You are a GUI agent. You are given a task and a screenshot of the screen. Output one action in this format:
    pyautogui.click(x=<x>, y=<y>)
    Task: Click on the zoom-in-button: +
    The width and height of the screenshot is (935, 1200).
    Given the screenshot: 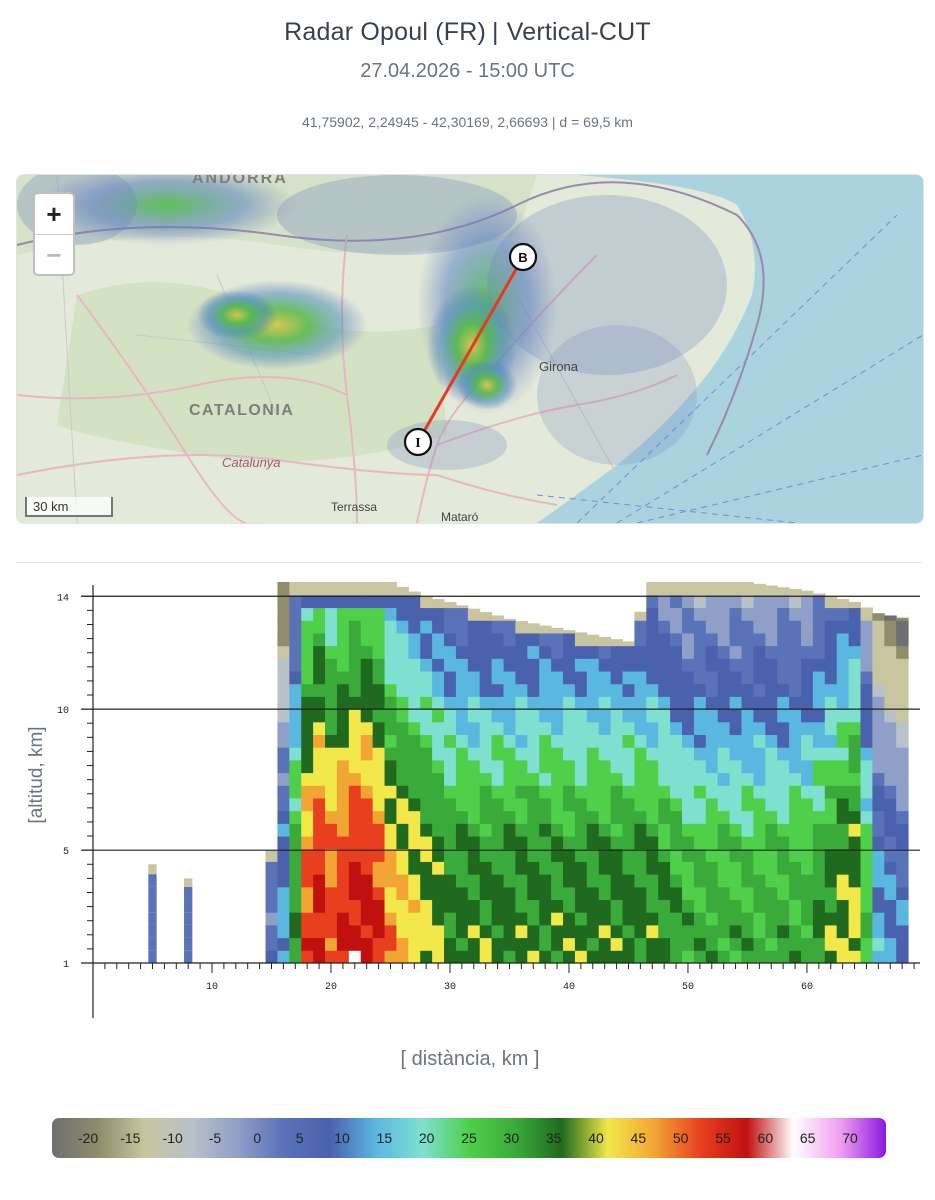 What is the action you would take?
    pyautogui.click(x=54, y=214)
    